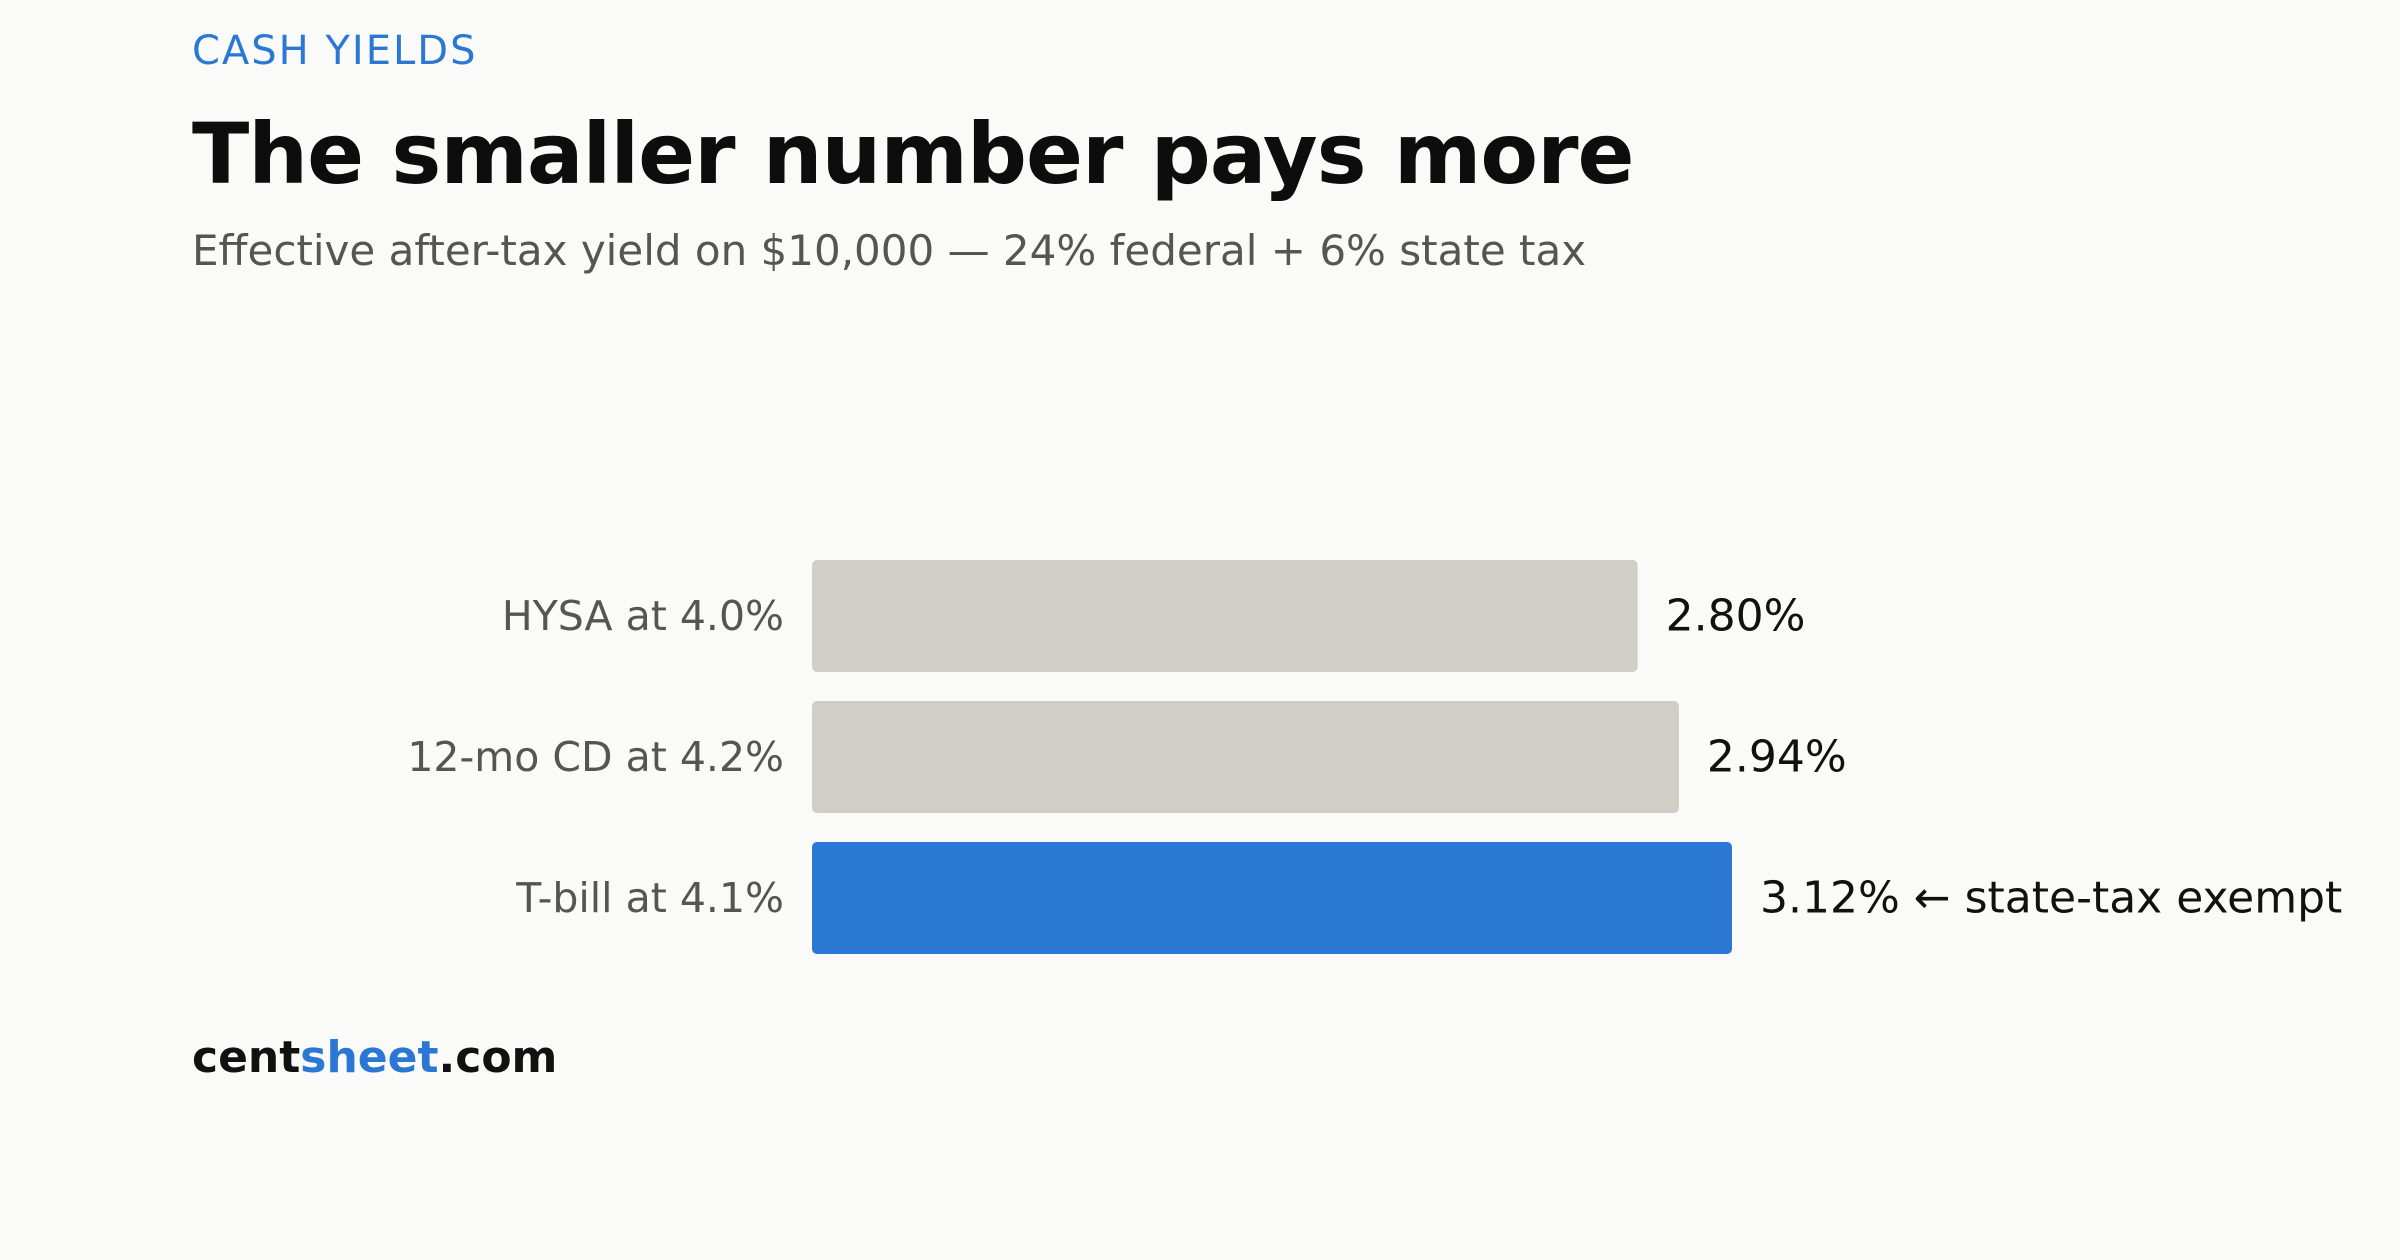 This screenshot has width=2400, height=1260. Describe the element at coordinates (595, 757) in the screenshot. I see `category-label-1: 12-mo CD at 4.2%` at that location.